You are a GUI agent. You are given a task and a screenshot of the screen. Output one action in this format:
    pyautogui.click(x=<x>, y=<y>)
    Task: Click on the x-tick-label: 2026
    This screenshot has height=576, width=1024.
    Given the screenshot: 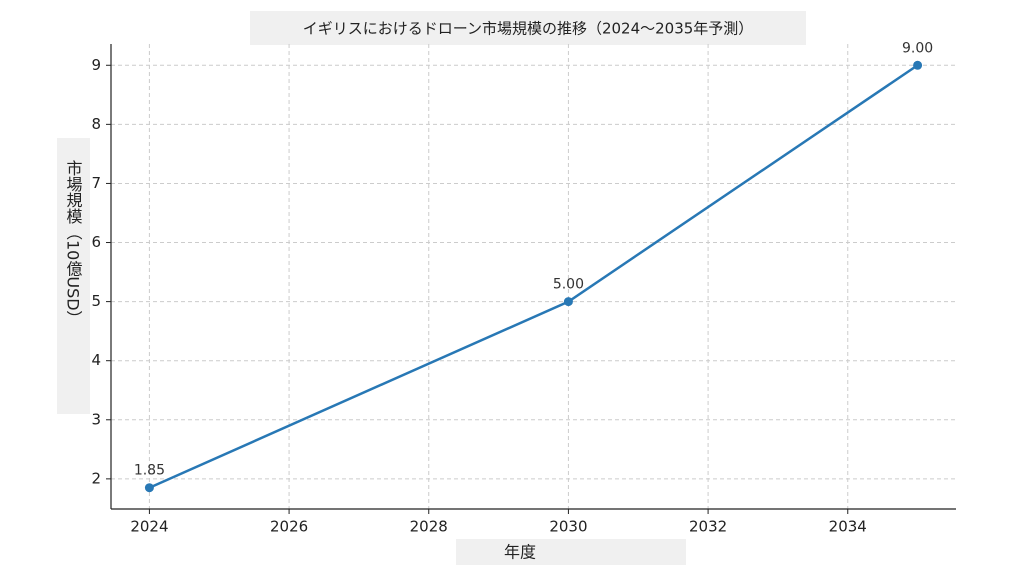 What is the action you would take?
    pyautogui.click(x=289, y=527)
    